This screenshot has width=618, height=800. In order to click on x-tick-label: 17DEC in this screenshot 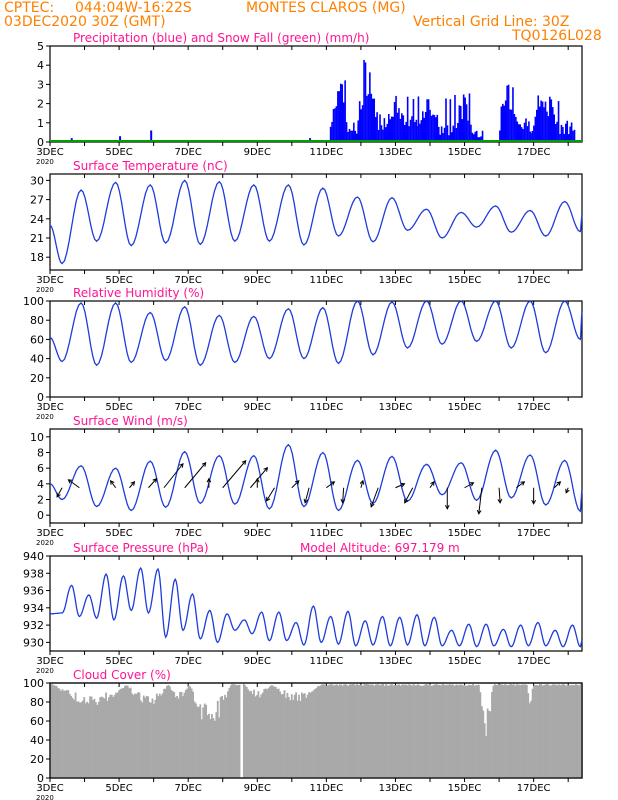, I will do `click(534, 661)`.